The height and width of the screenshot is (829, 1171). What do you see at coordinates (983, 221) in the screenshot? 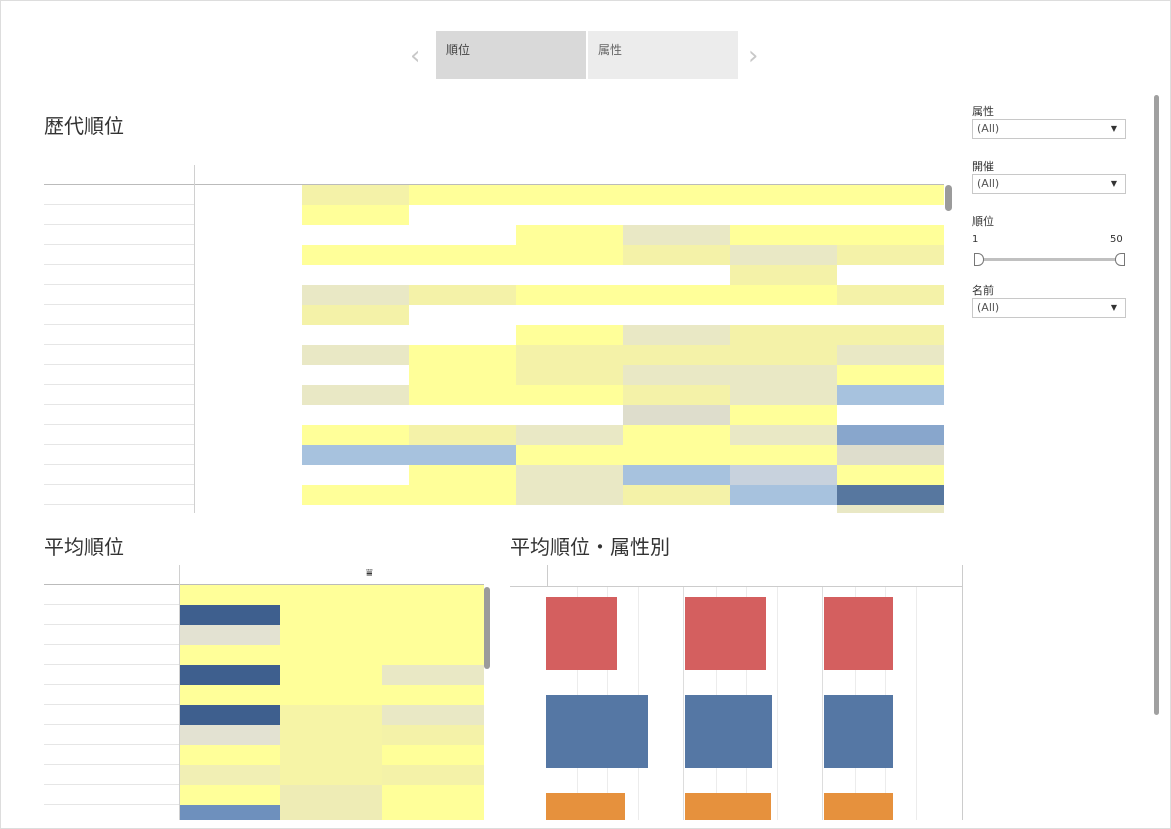
I see `filter-rank-label: 順位` at bounding box center [983, 221].